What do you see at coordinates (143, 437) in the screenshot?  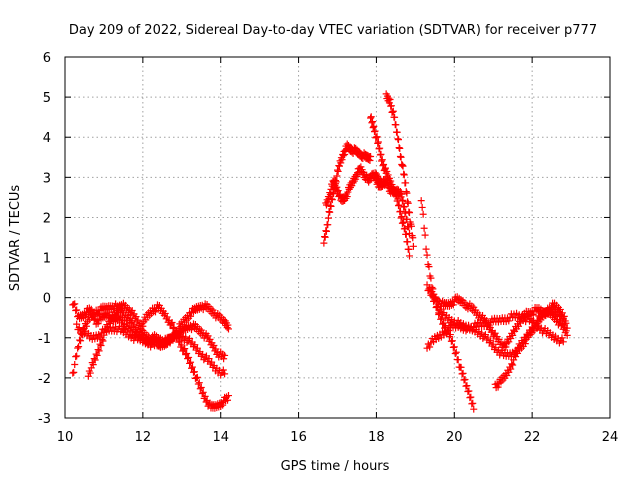 I see `x-tick-label: 12` at bounding box center [143, 437].